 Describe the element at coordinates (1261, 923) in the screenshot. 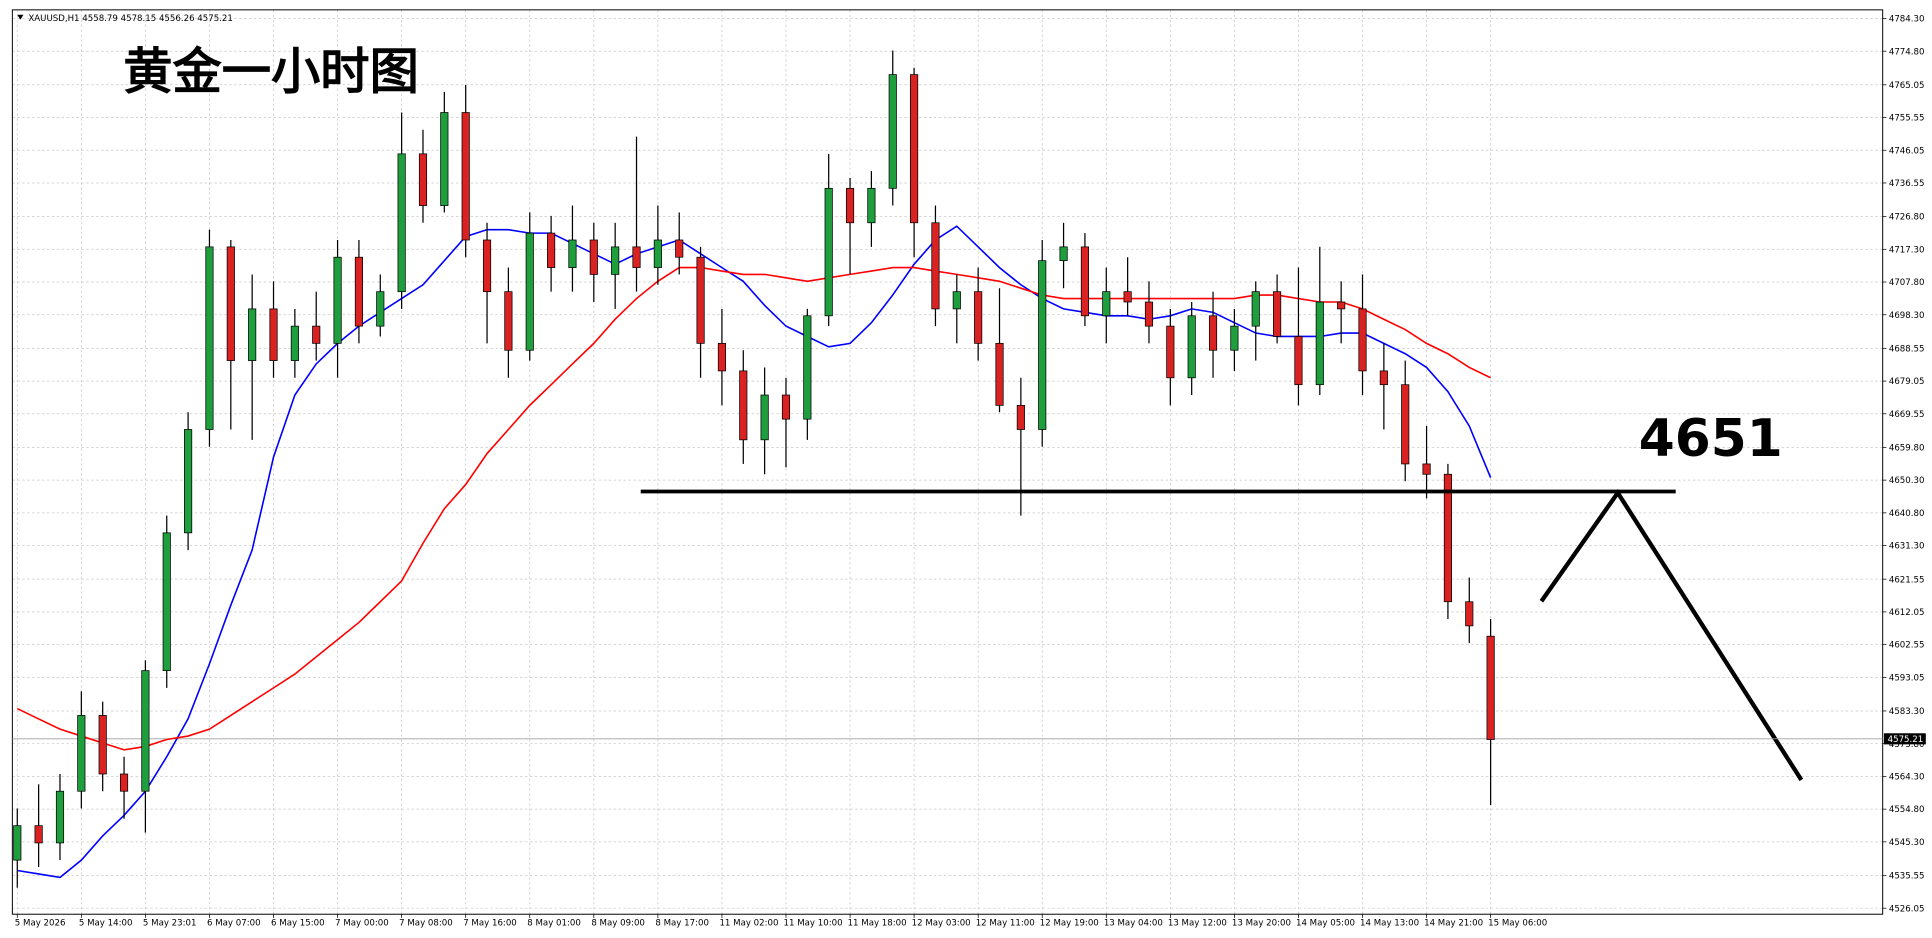

I see `x-tick-label: 13 May 20:00` at that location.